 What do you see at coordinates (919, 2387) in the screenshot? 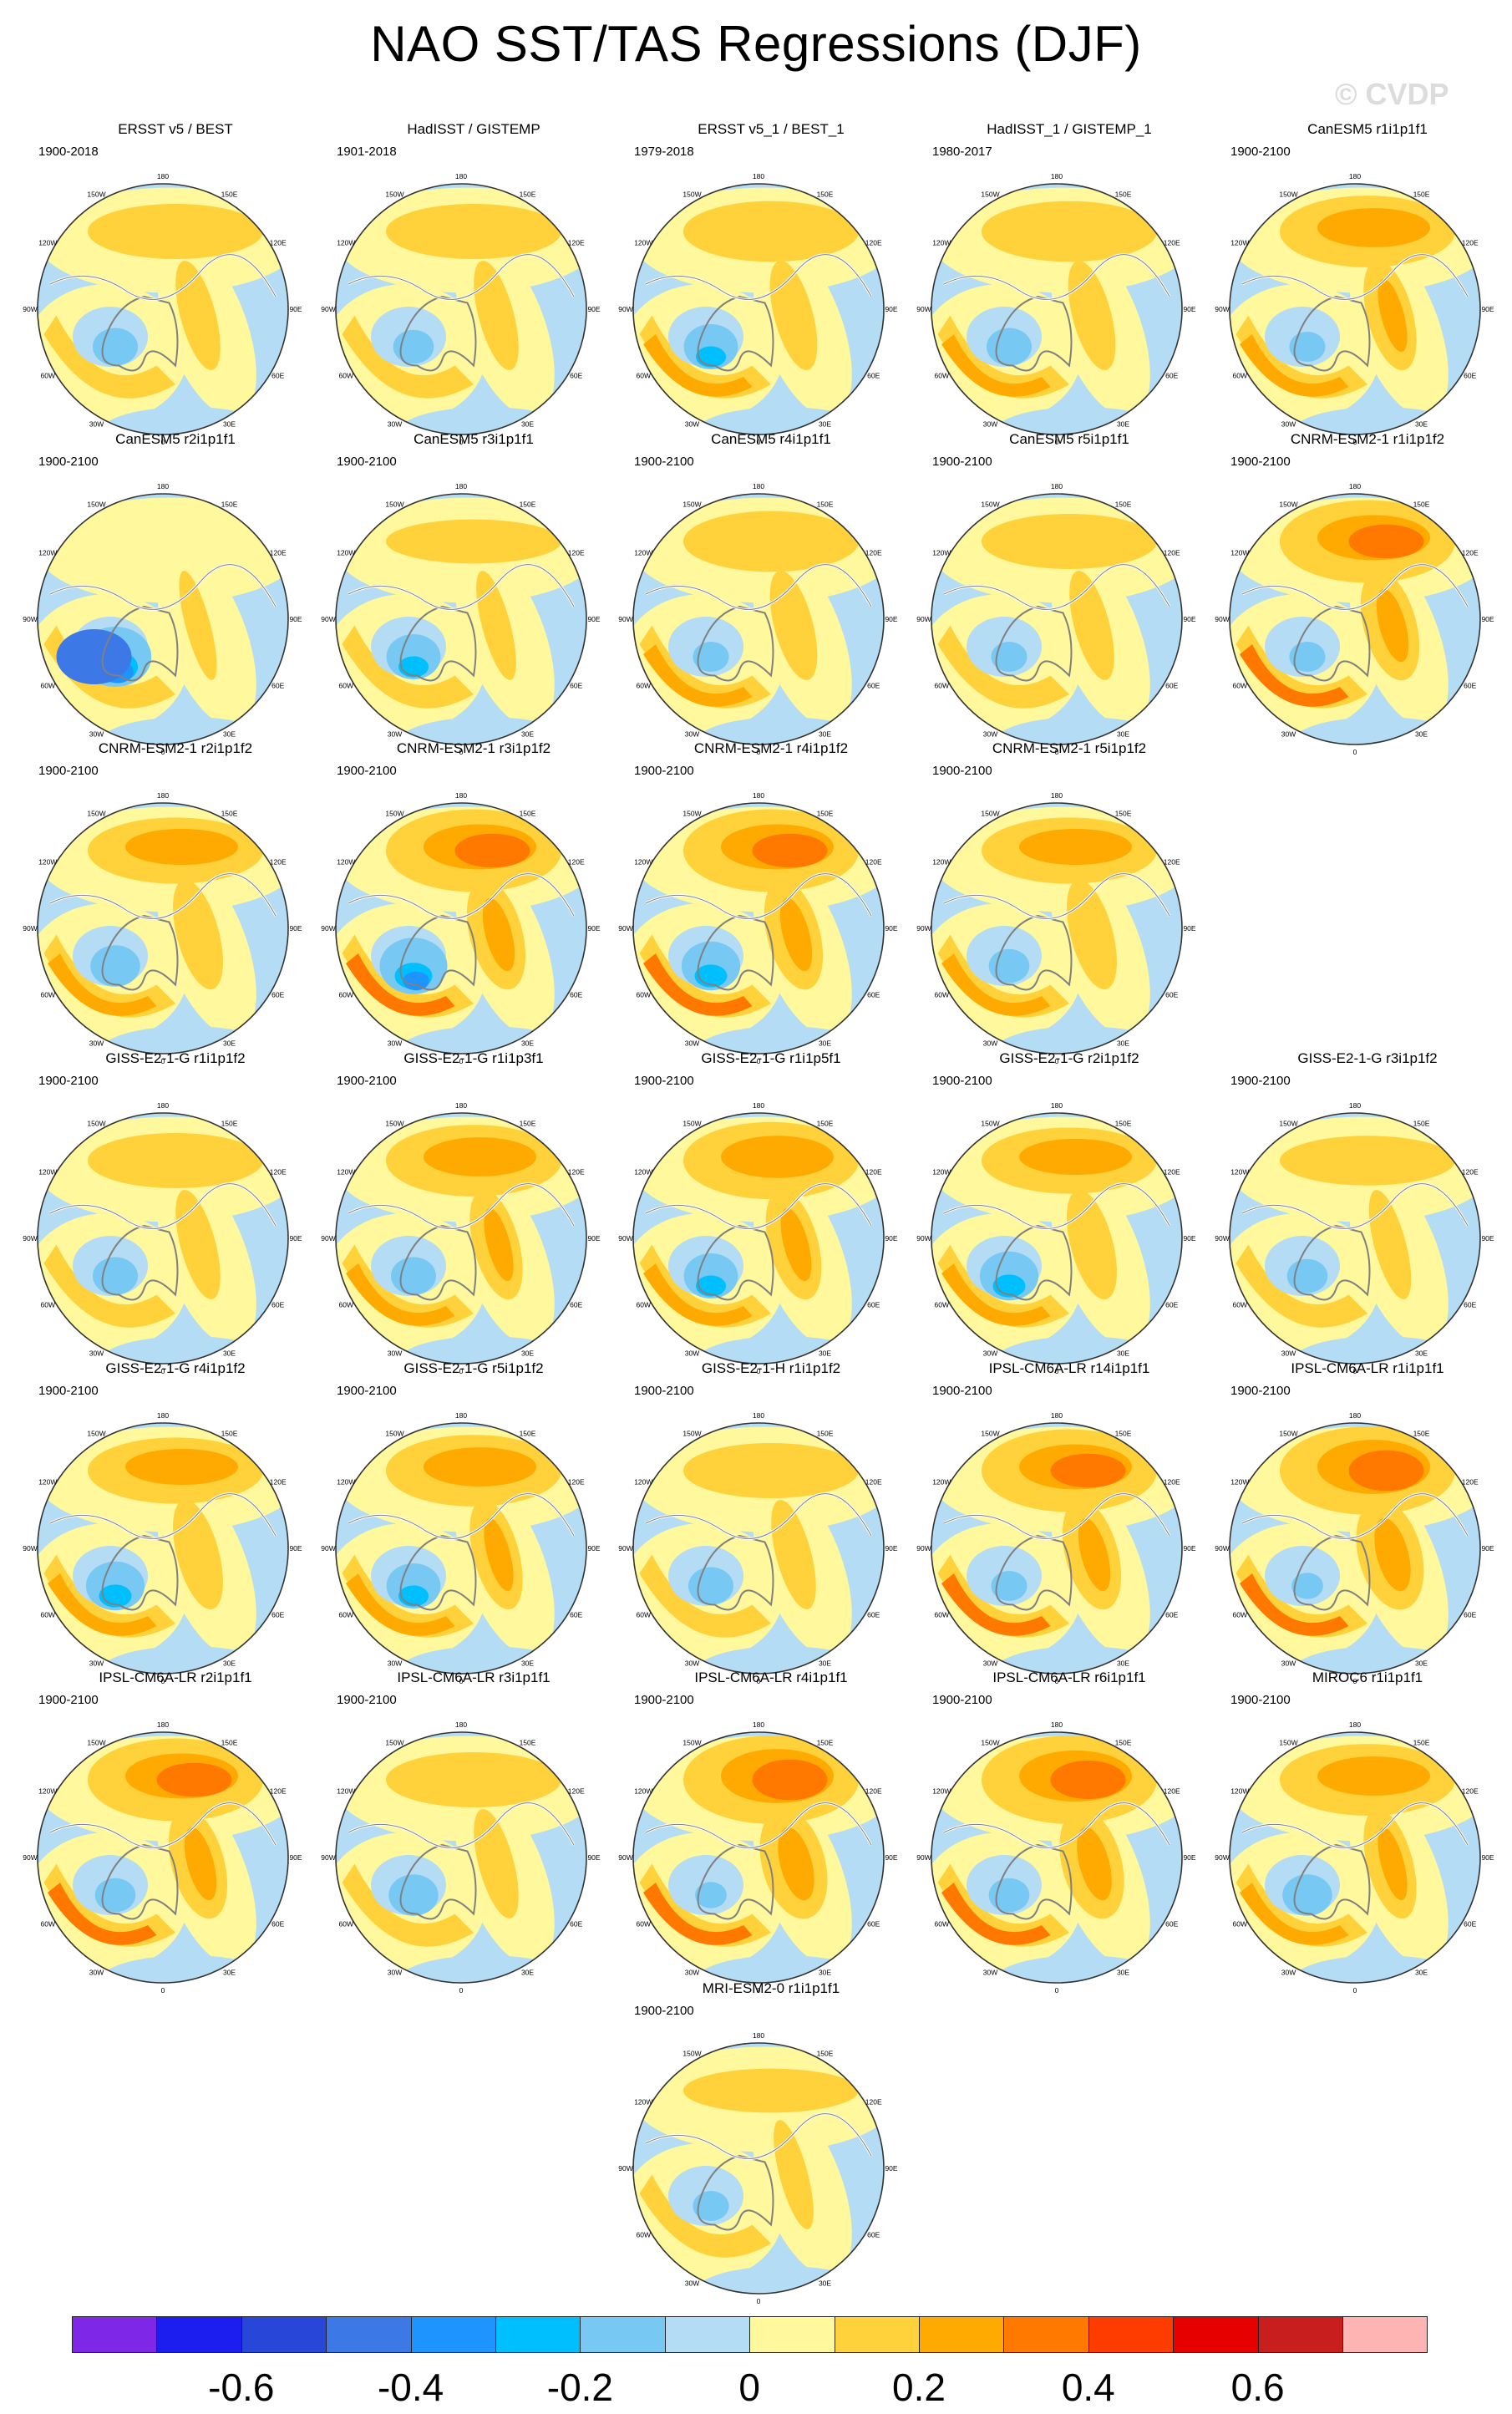
I see `colorbar-tick-label: 0.2` at bounding box center [919, 2387].